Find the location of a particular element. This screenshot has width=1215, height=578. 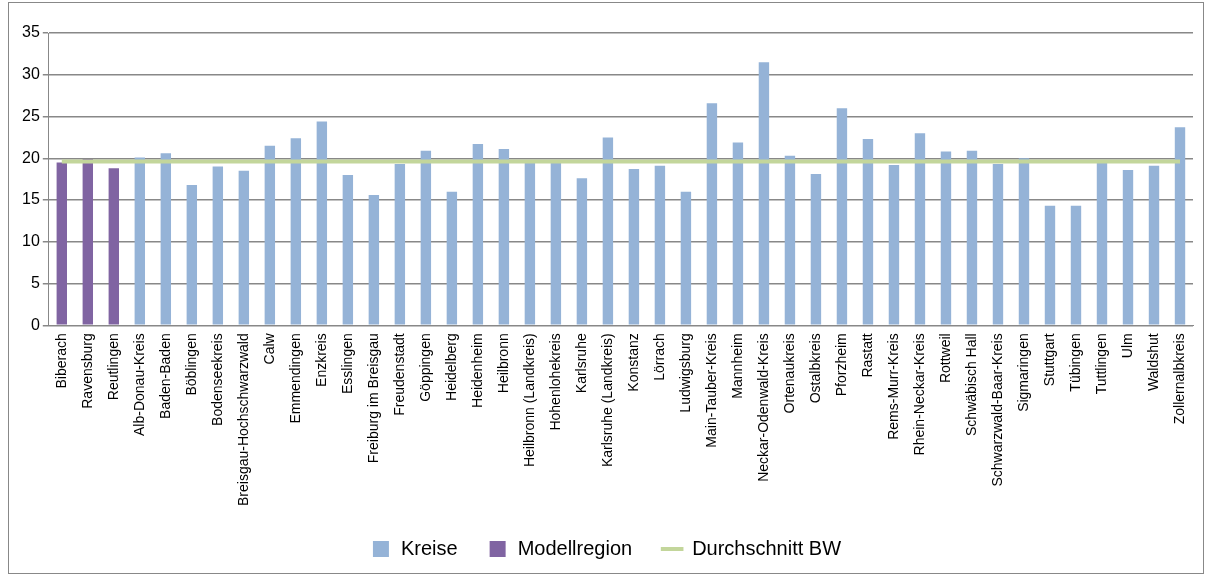

x-tick-label: Waldshut is located at coordinates (1152, 362).